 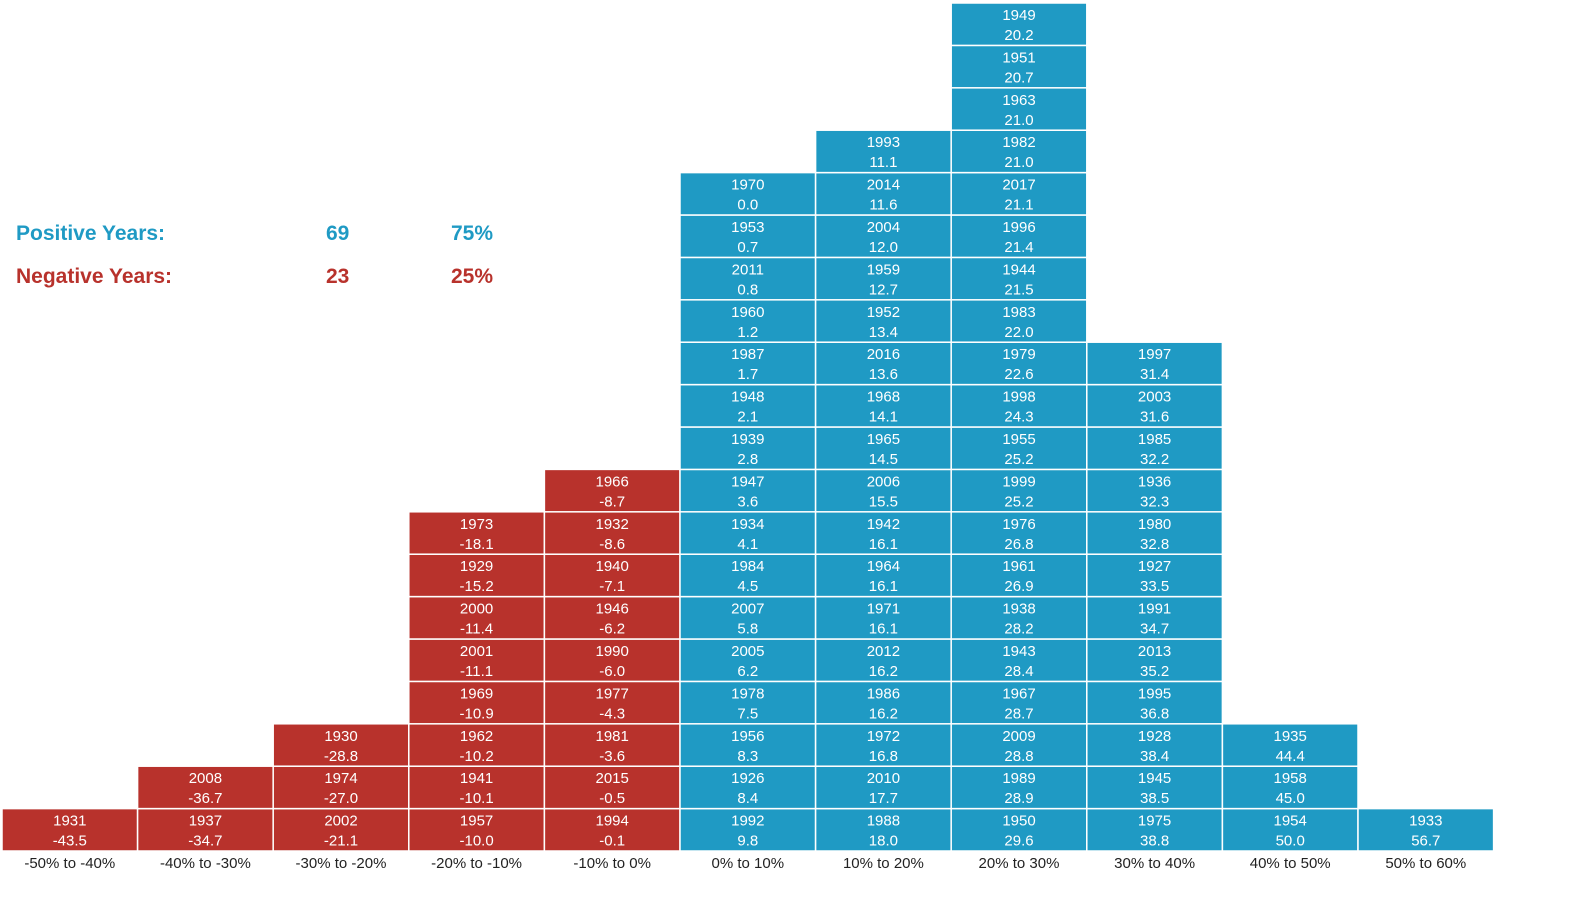 I want to click on return-value-label: -15.2, so click(x=476, y=586).